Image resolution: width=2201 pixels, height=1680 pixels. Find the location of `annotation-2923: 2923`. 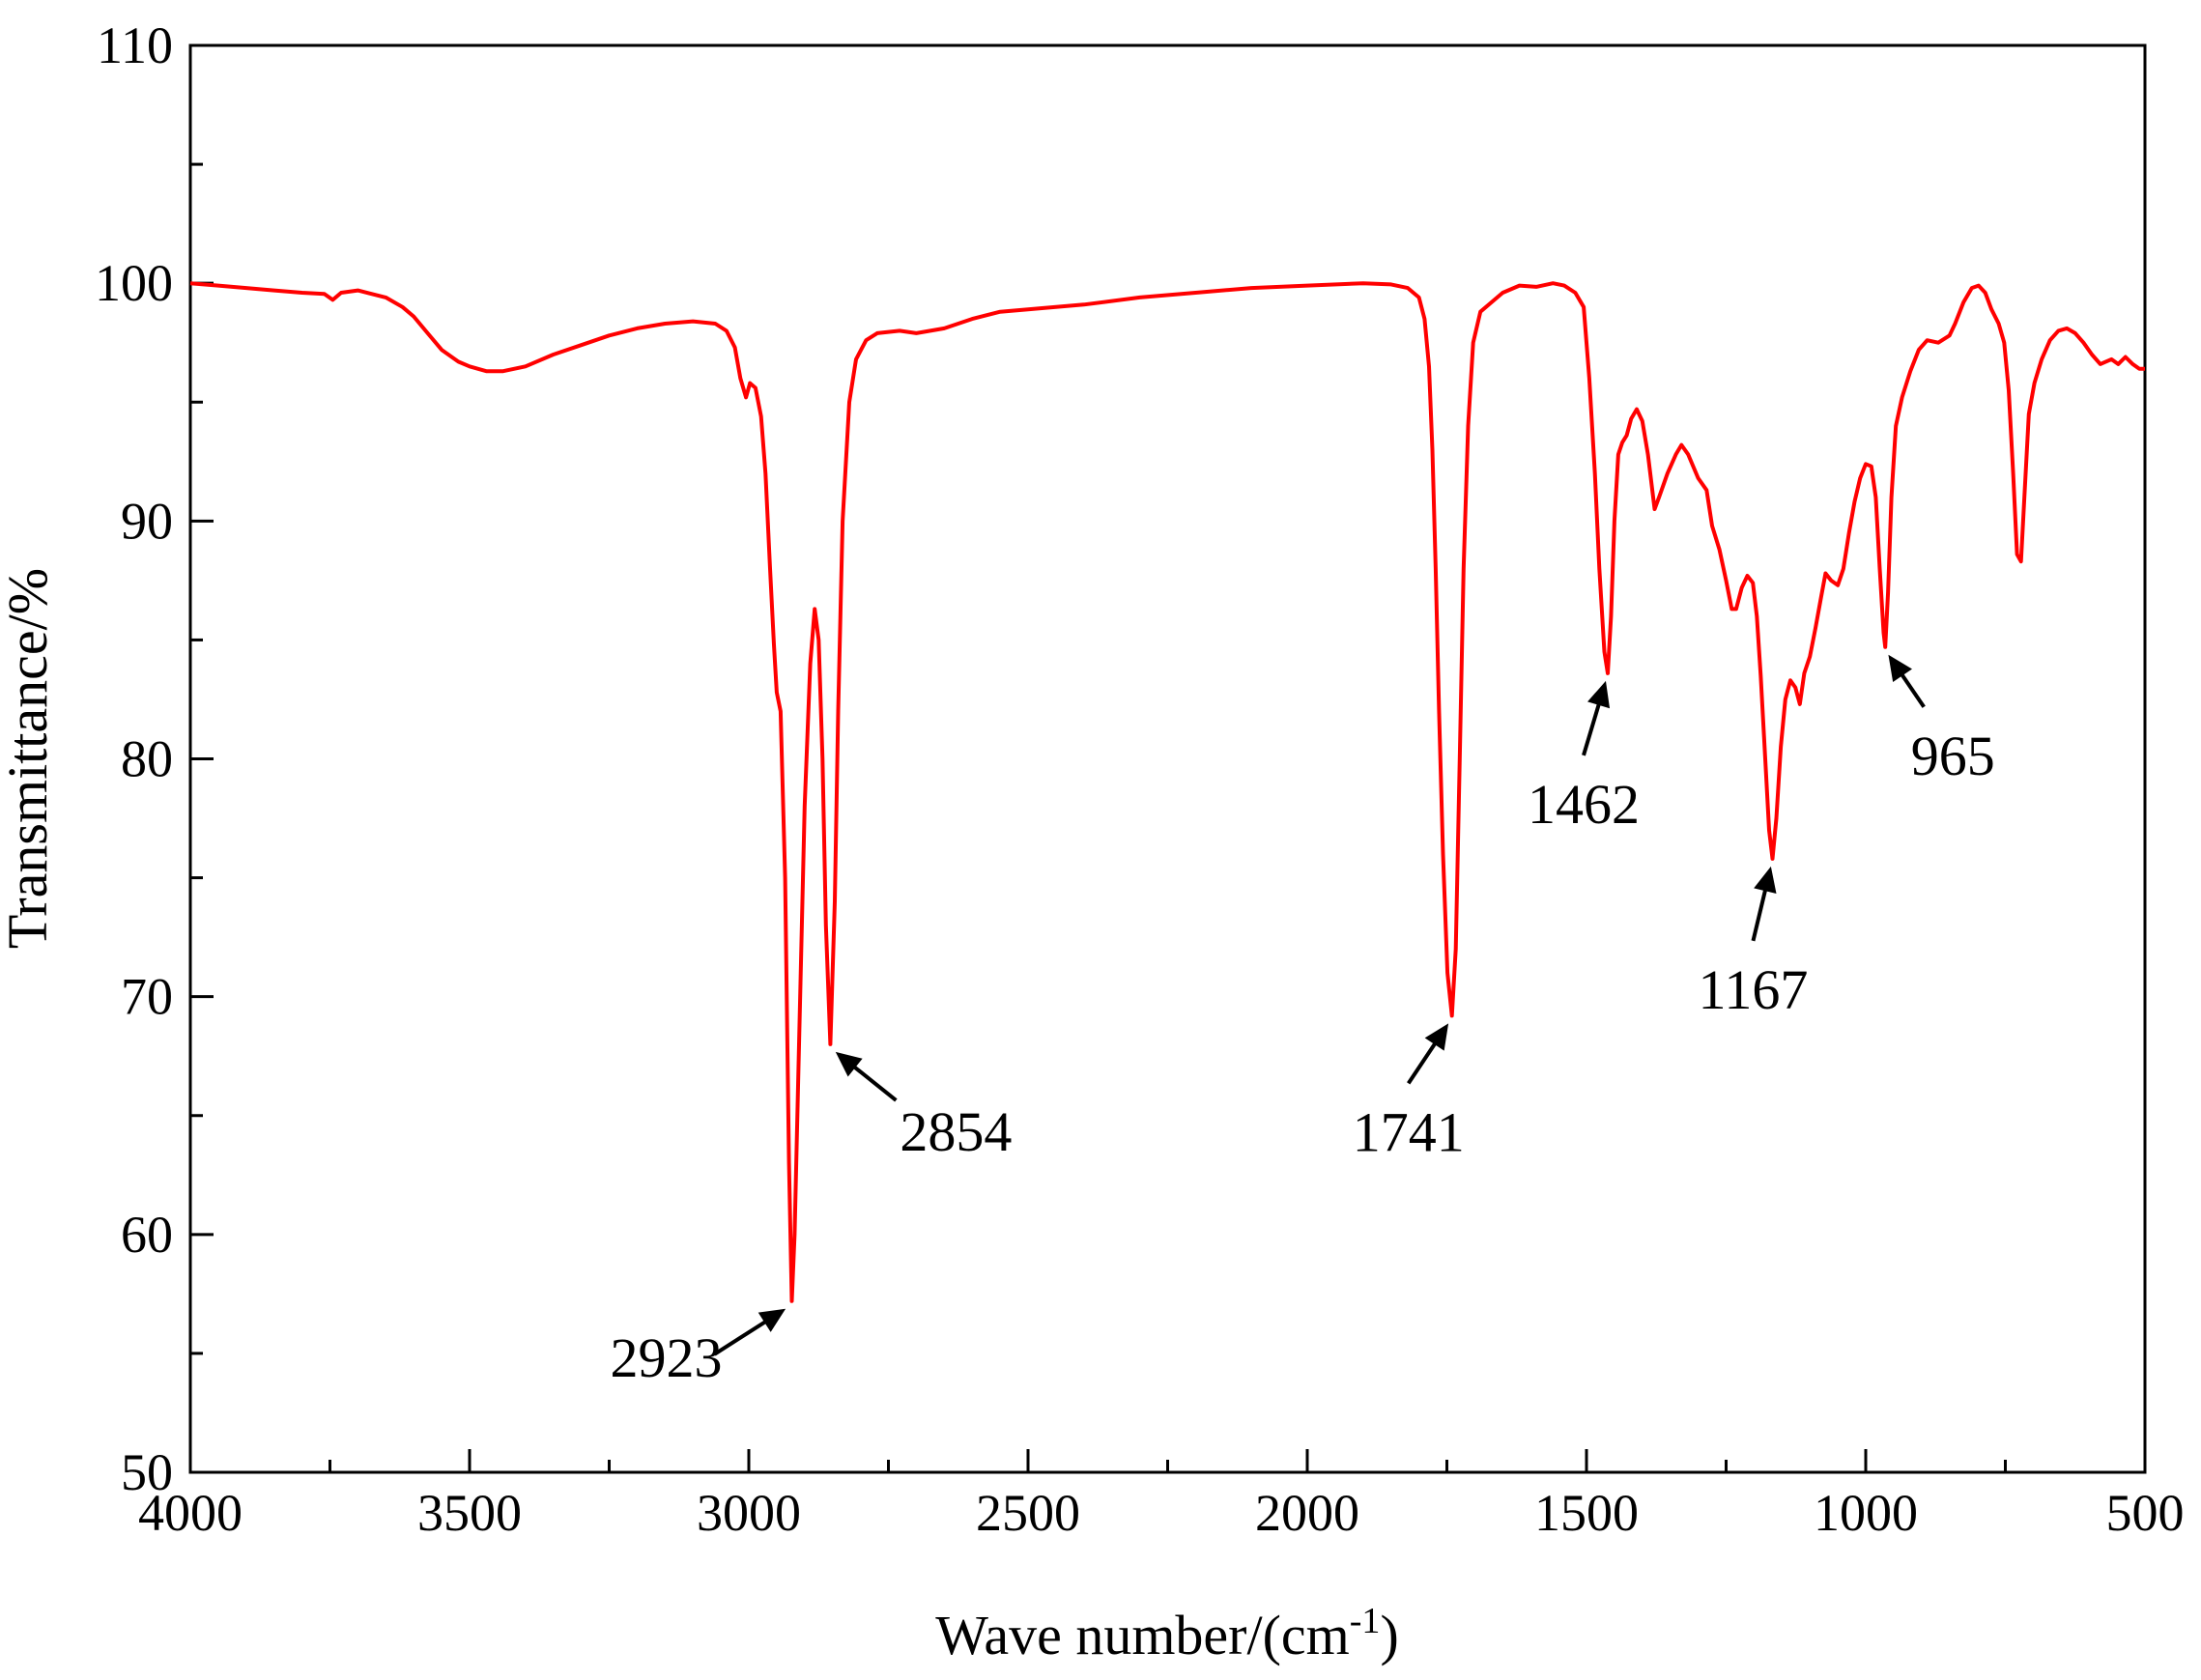

annotation-2923: 2923 is located at coordinates (698, 1348).